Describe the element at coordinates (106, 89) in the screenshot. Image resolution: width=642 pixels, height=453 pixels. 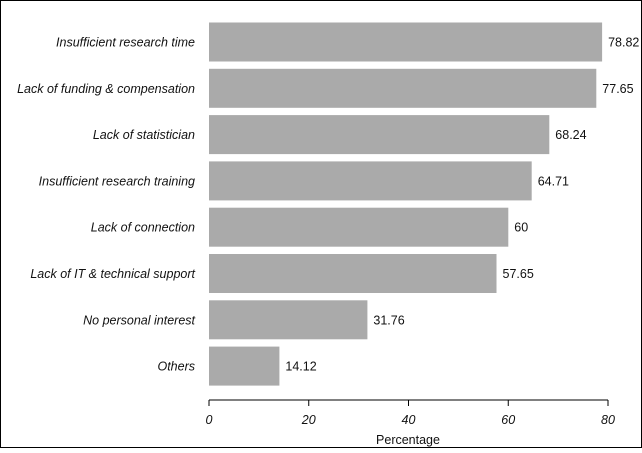
I see `category-label-lack-of-funding-and-compensation: Lack of funding & compensation` at that location.